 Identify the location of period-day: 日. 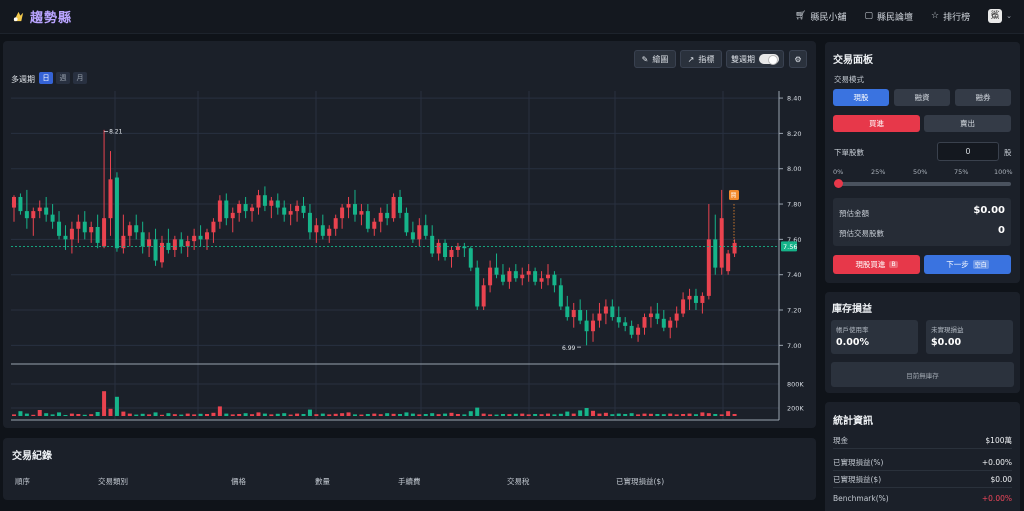
(46, 78).